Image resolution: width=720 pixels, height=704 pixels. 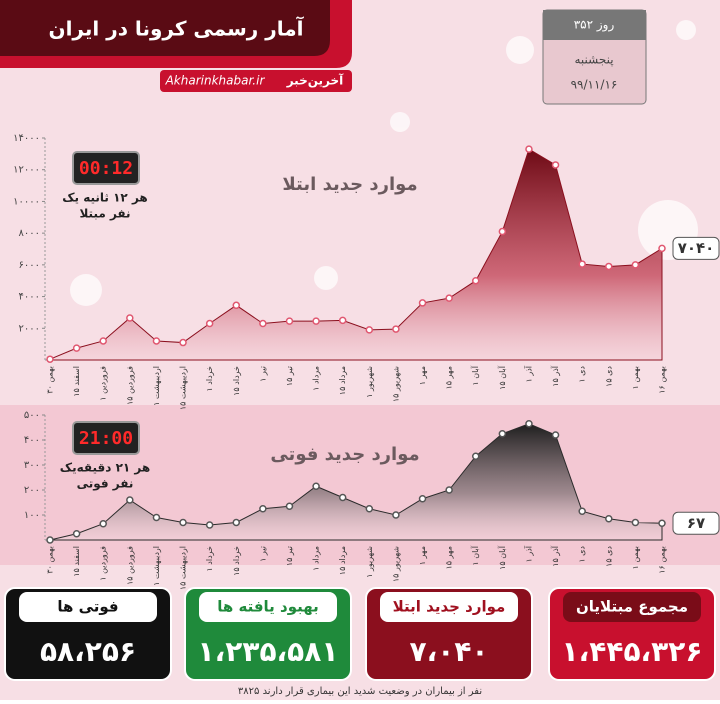 What do you see at coordinates (449, 651) in the screenshot?
I see `stat-value: ۷،۰۴۰` at bounding box center [449, 651].